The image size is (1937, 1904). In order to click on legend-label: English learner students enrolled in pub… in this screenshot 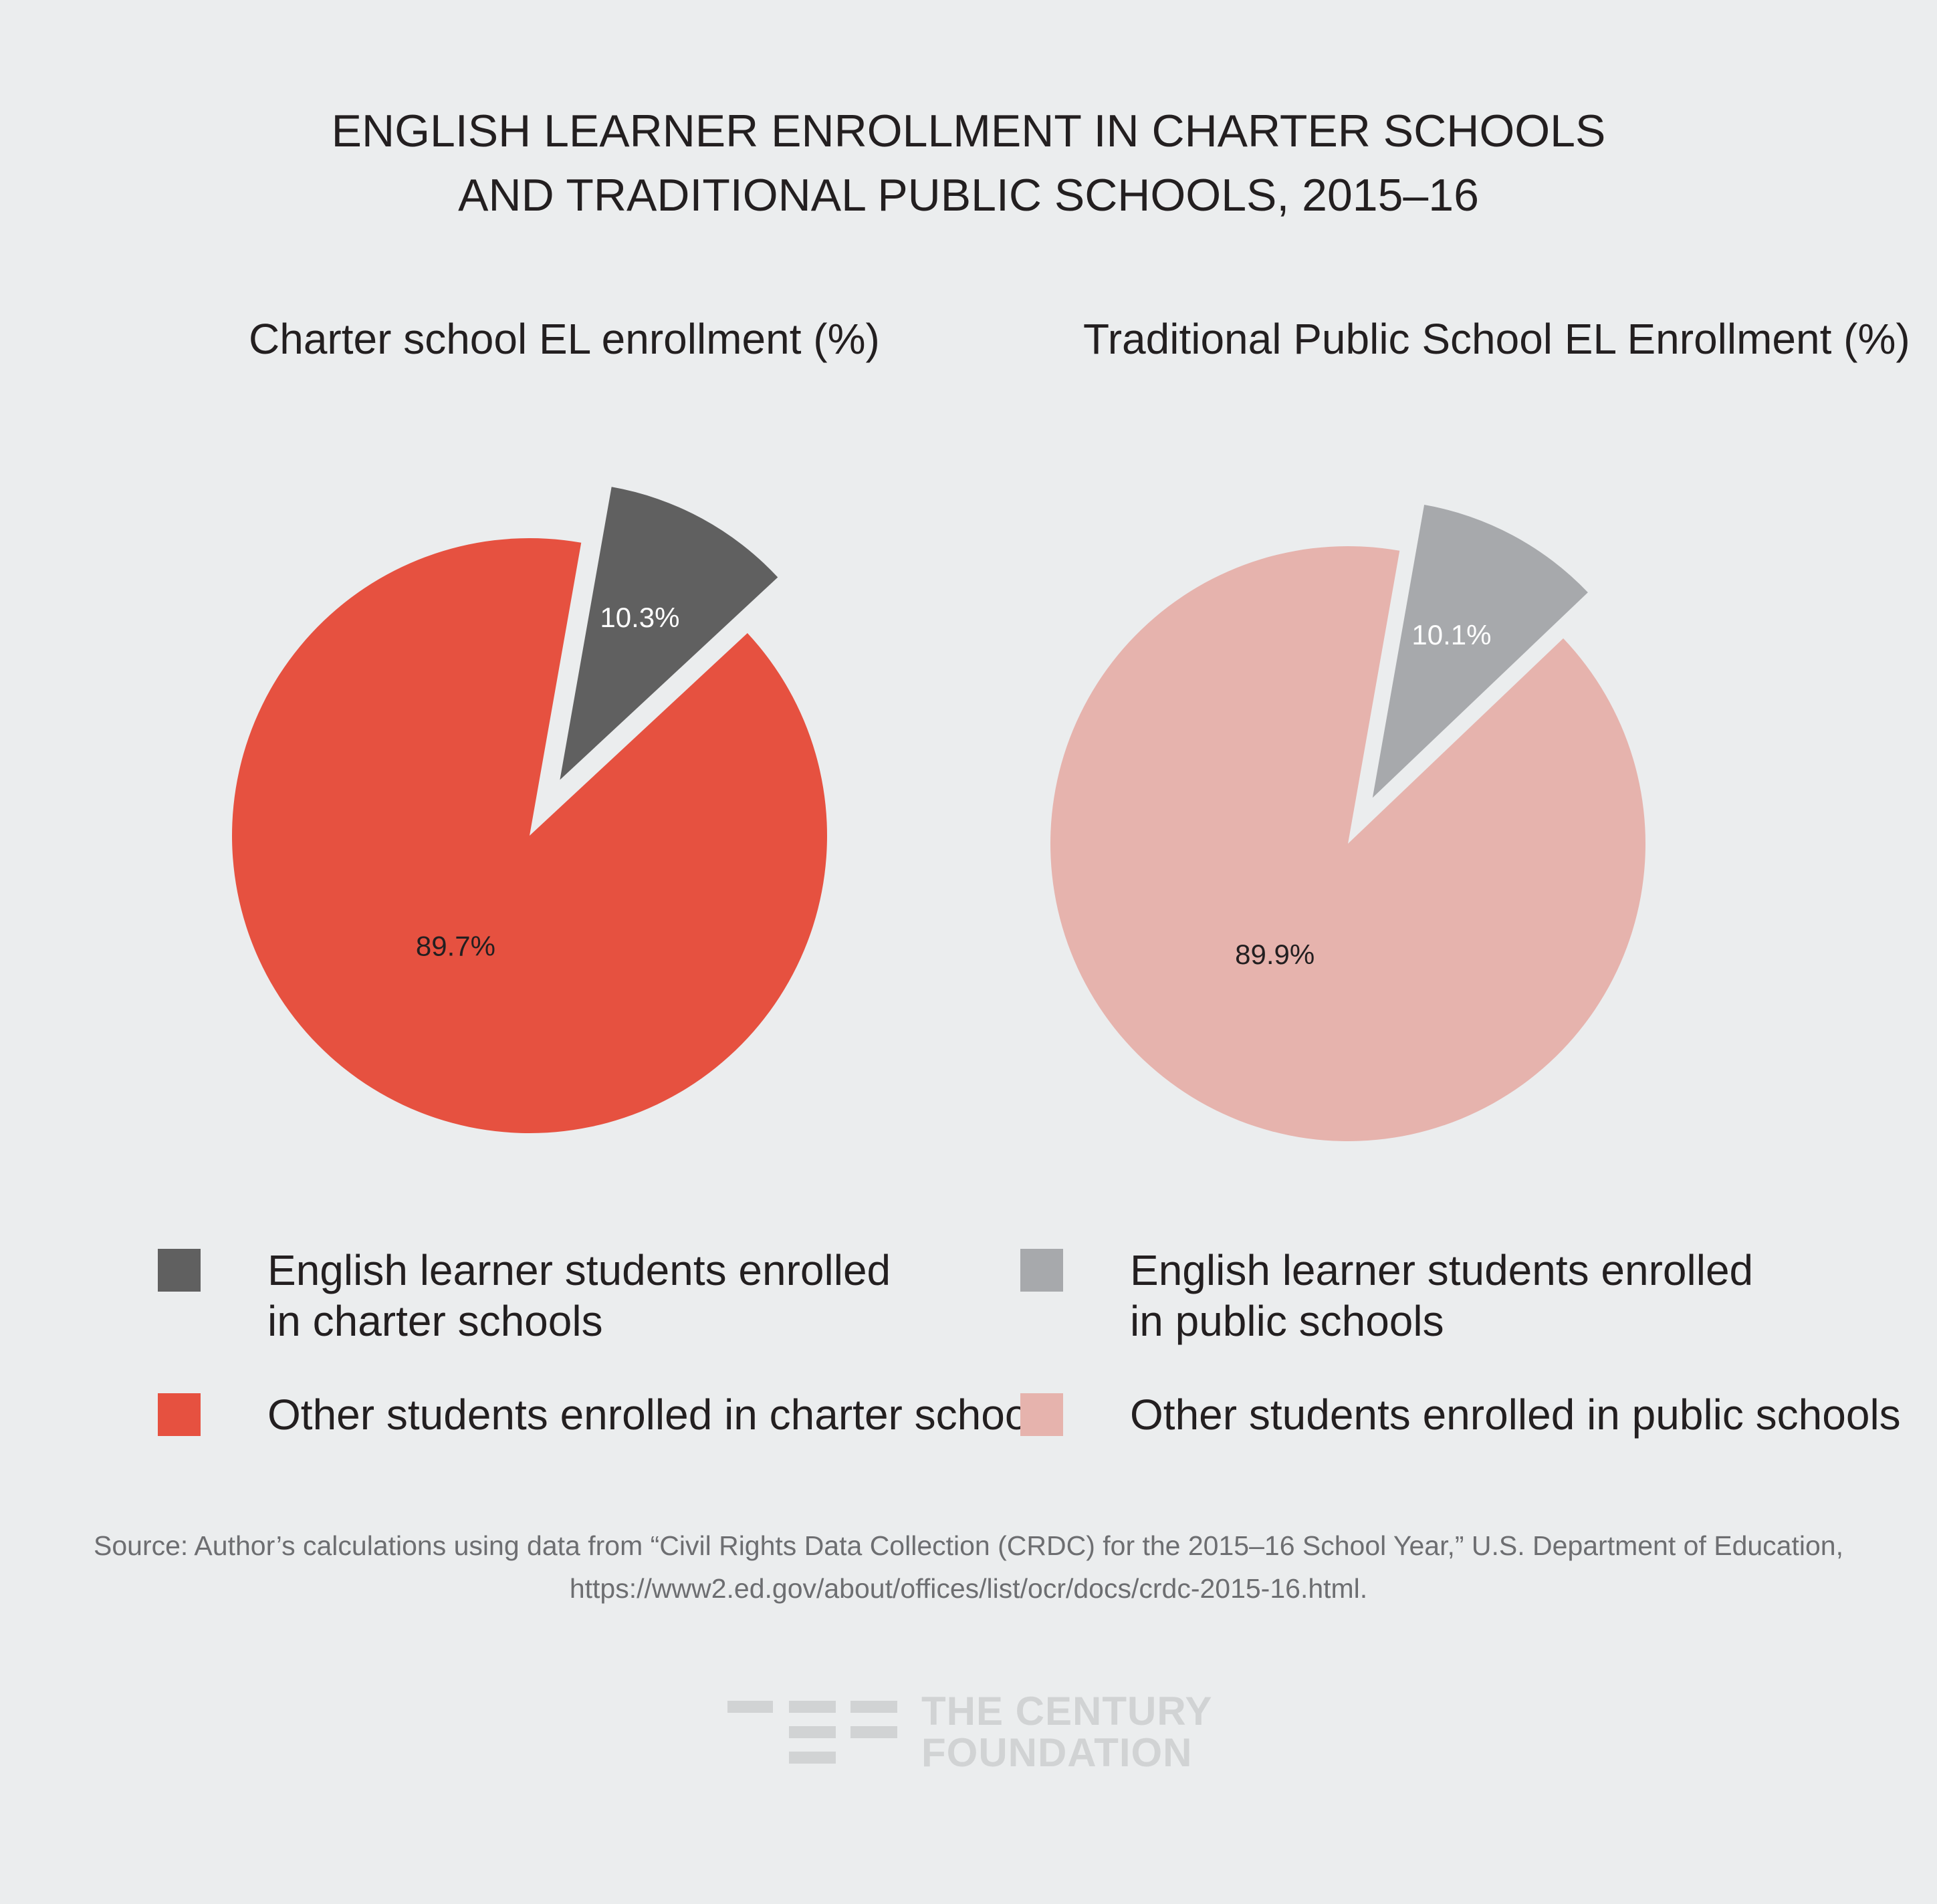, I will do `click(1442, 1295)`.